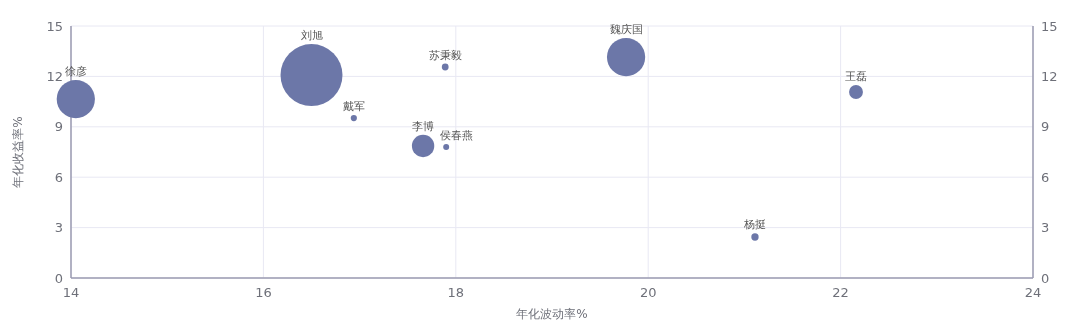  Describe the element at coordinates (263, 292) in the screenshot. I see `x-tick-label: 16` at that location.